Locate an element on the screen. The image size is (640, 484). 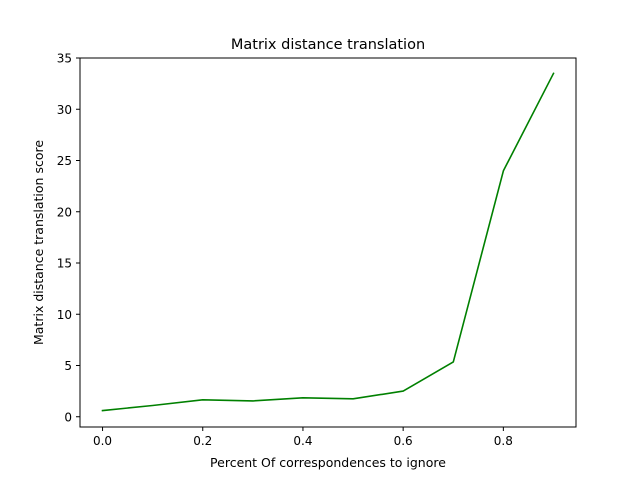
y-tick-label: 30 is located at coordinates (64, 110).